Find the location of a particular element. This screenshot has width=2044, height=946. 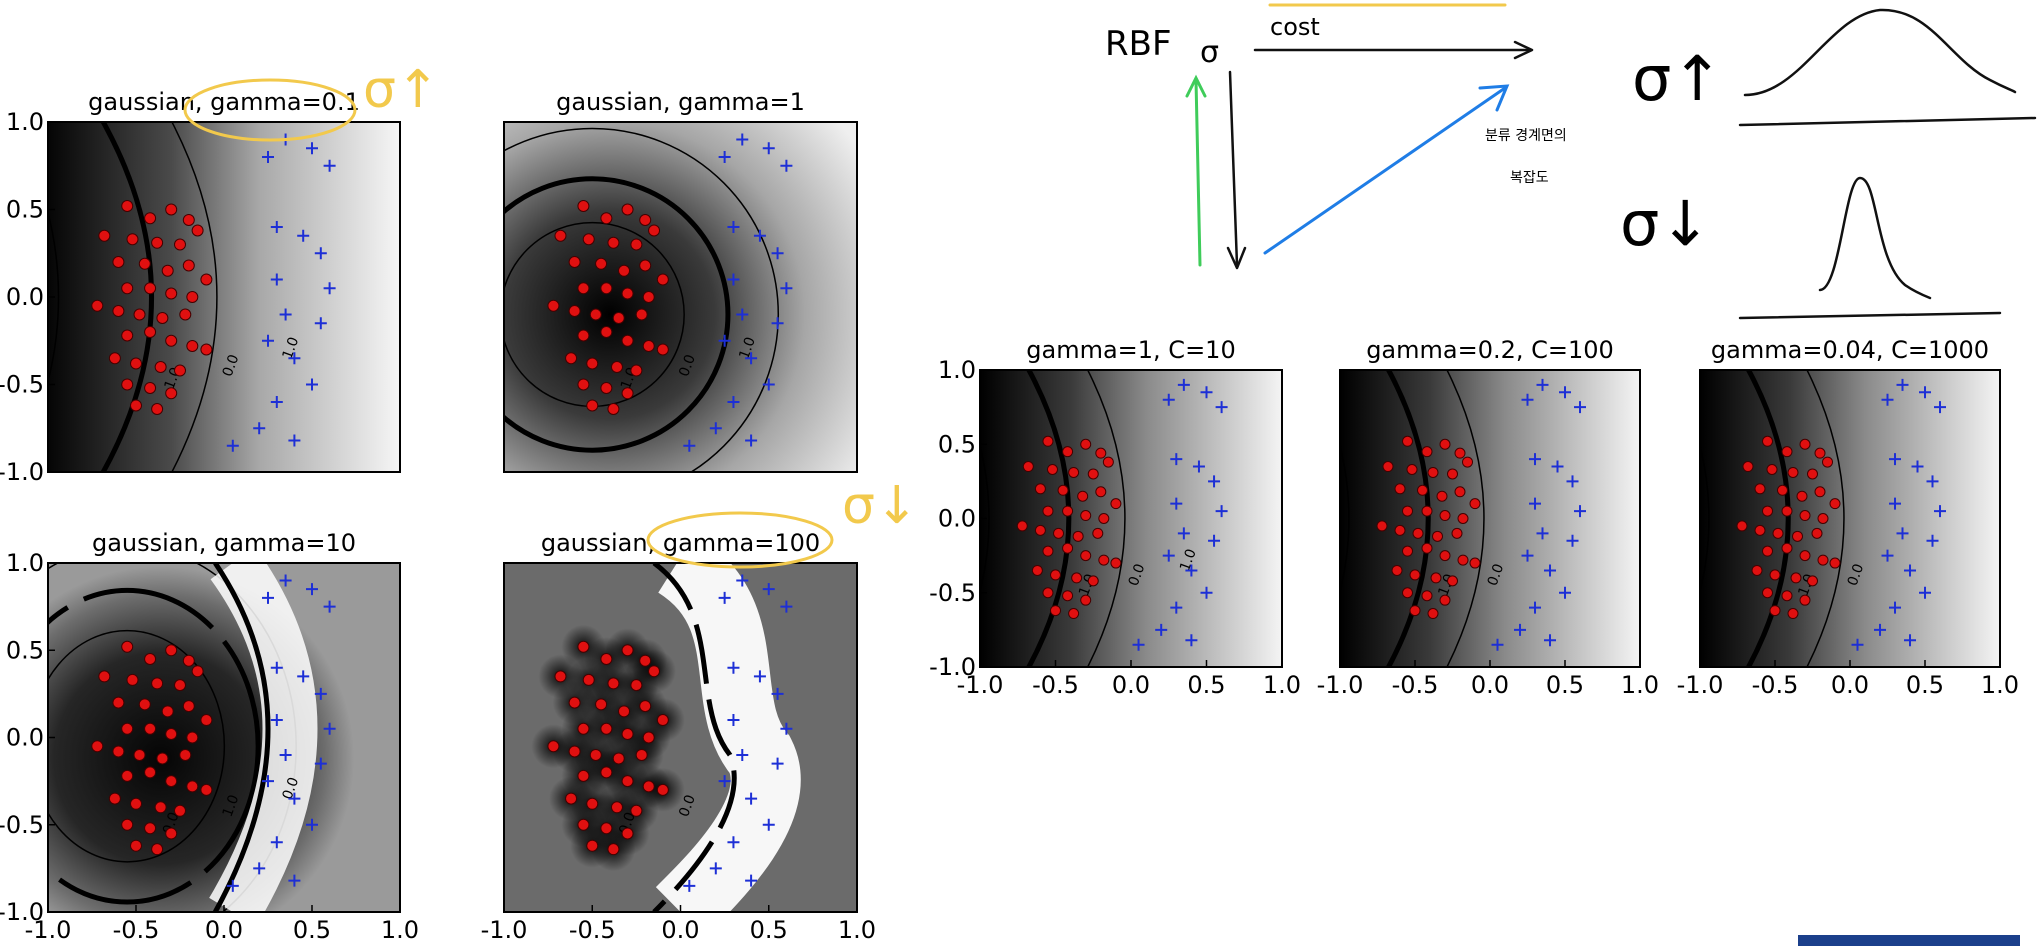

x-tick-label: 0.0 is located at coordinates (1131, 685).